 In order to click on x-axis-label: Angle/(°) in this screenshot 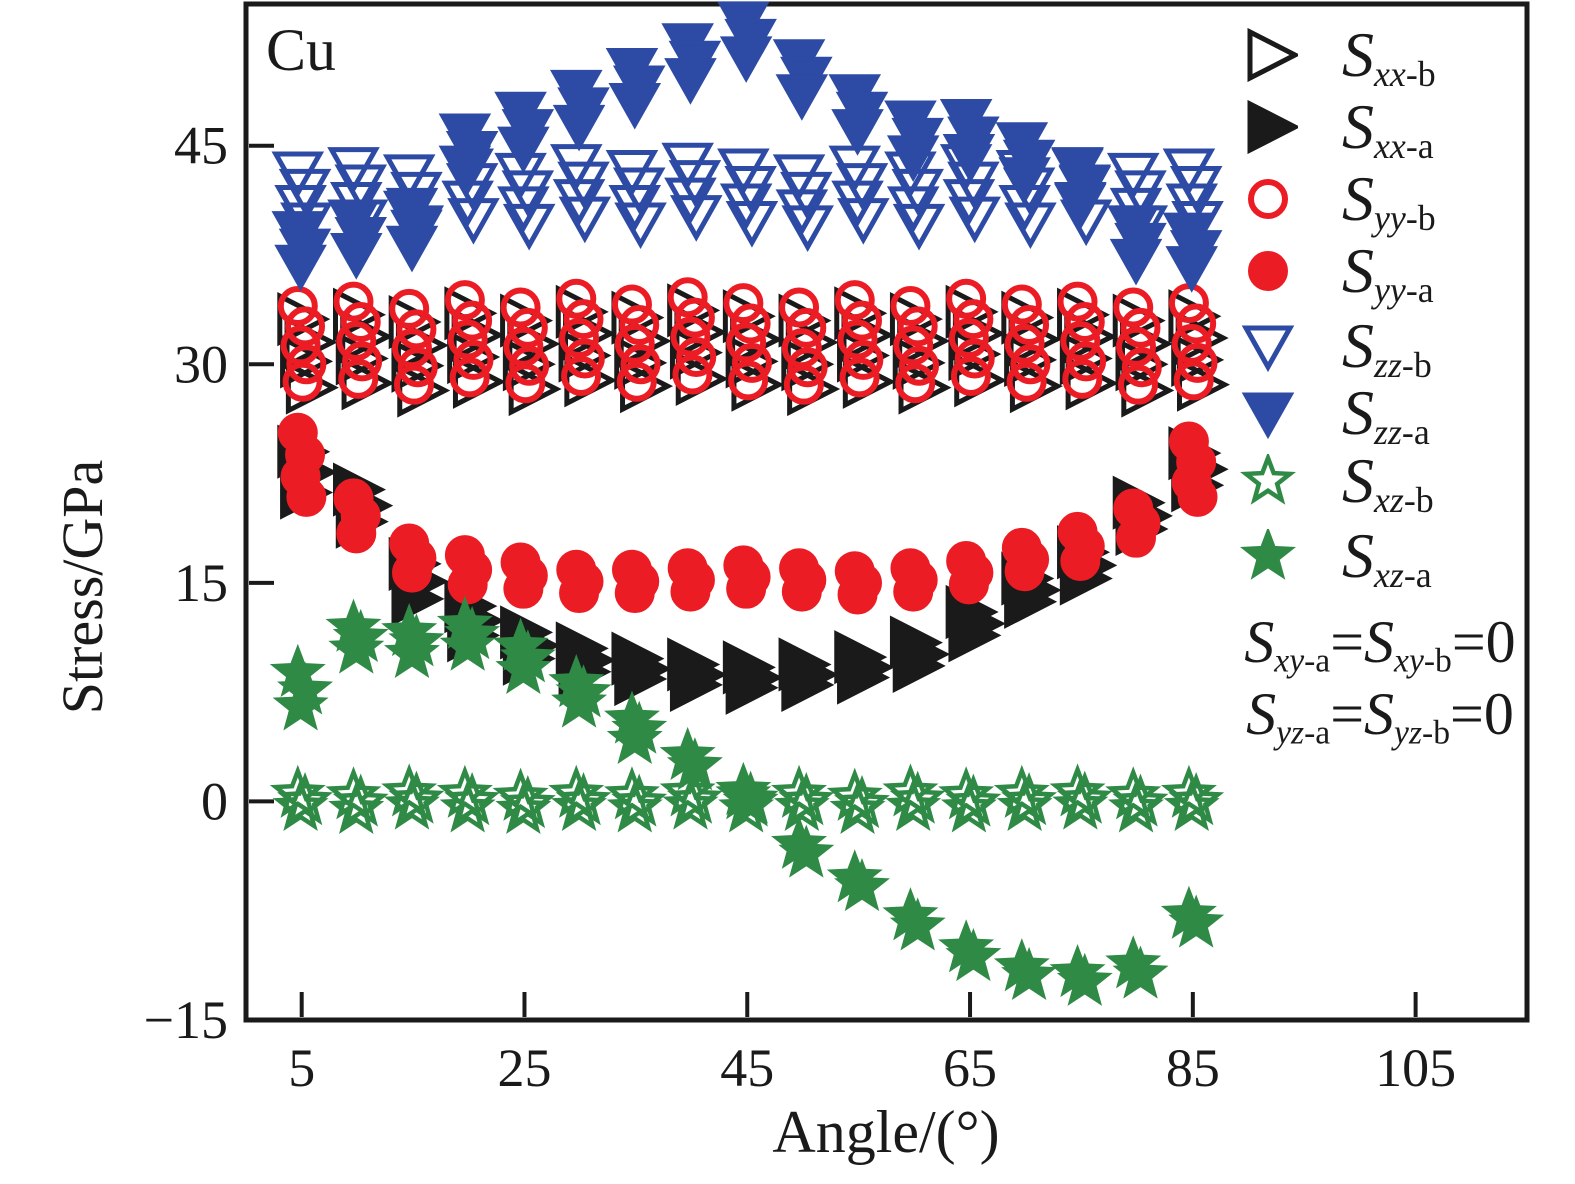, I will do `click(886, 1132)`.